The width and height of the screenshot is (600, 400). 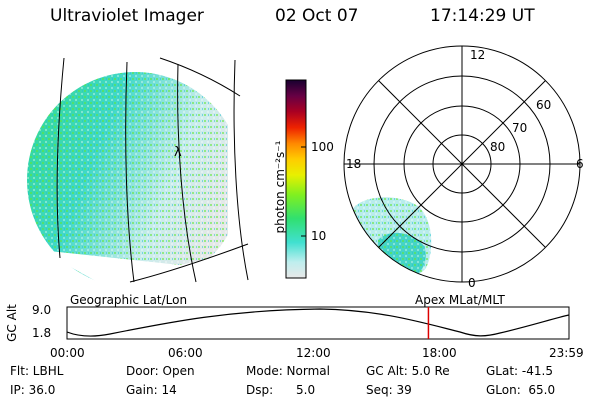 I want to click on status-ip: IP: 36.0, so click(x=33, y=390).